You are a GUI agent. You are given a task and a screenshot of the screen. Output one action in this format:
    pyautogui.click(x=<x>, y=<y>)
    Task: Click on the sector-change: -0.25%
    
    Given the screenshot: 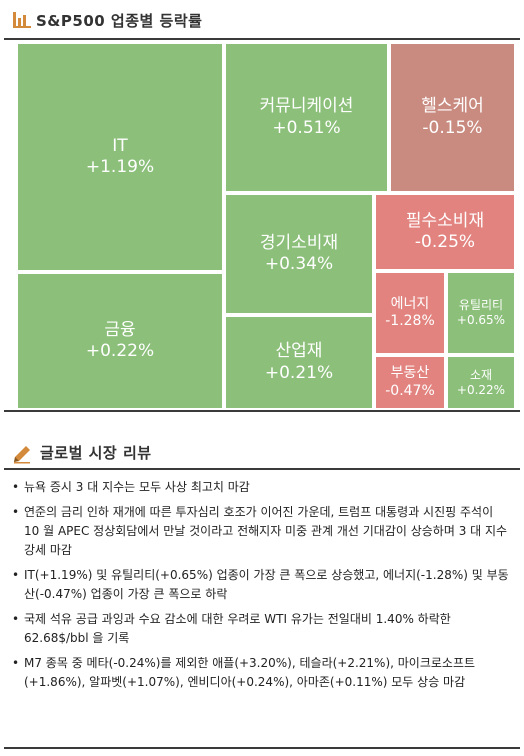 What is the action you would take?
    pyautogui.click(x=445, y=242)
    